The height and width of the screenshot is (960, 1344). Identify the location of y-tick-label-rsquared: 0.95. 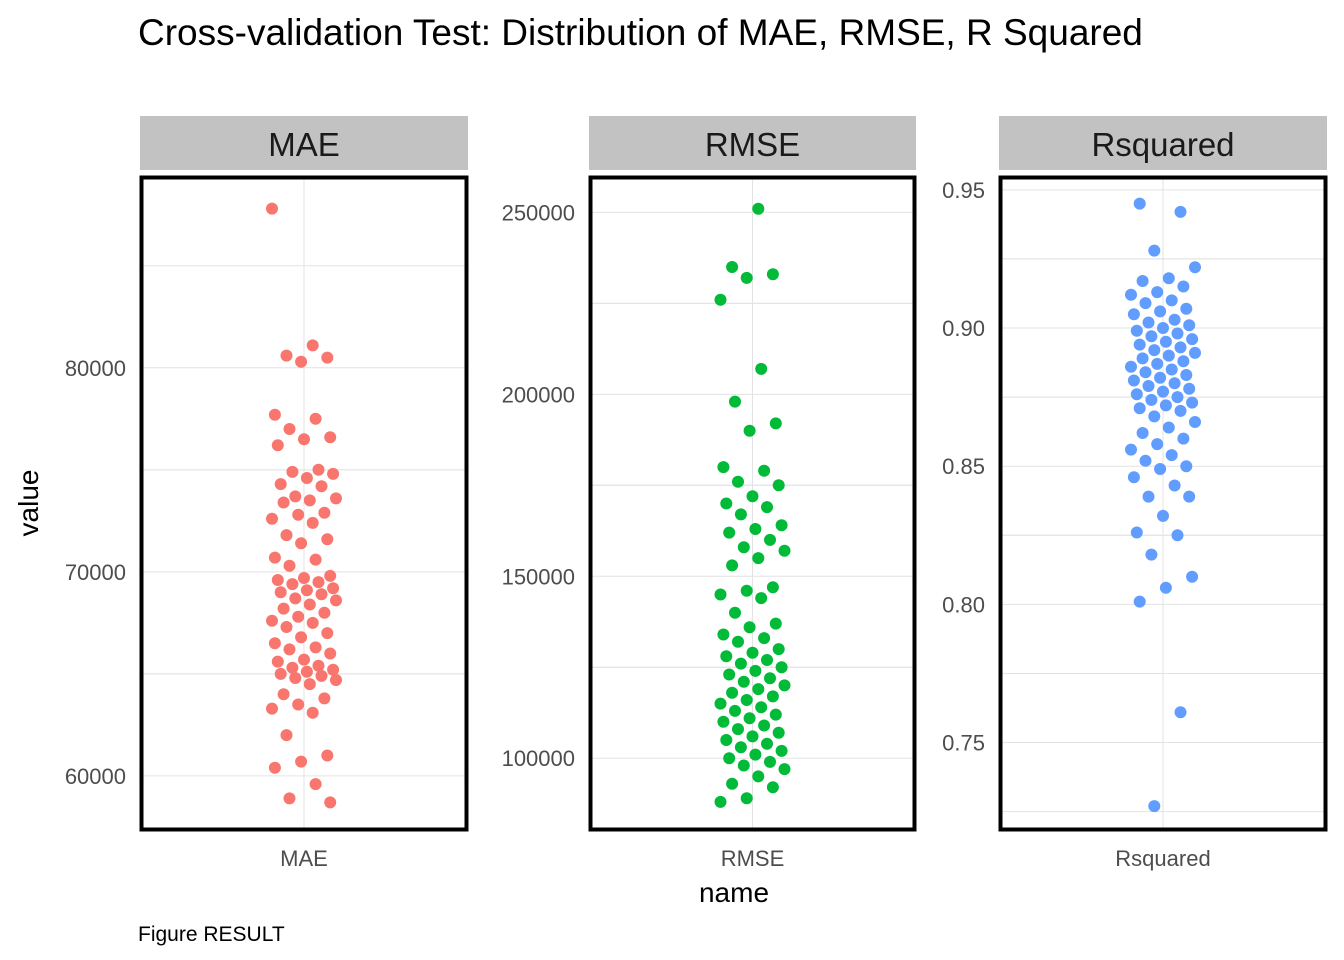
(963, 190).